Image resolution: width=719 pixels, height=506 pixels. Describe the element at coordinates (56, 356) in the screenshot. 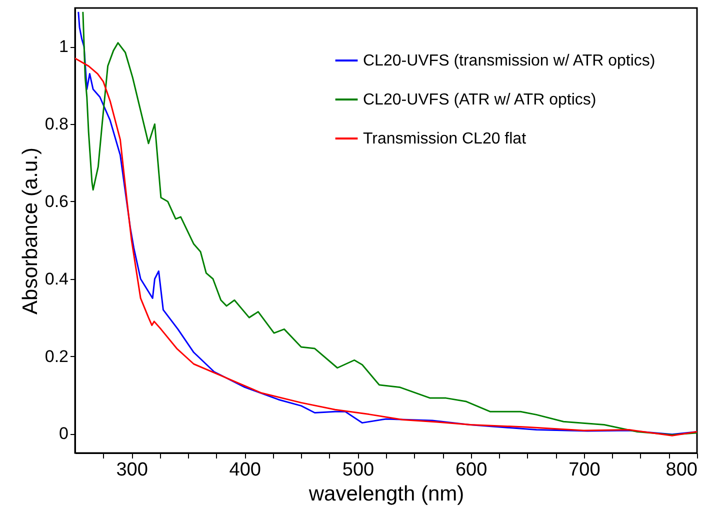

I see `y-tick-label: 0.2` at that location.